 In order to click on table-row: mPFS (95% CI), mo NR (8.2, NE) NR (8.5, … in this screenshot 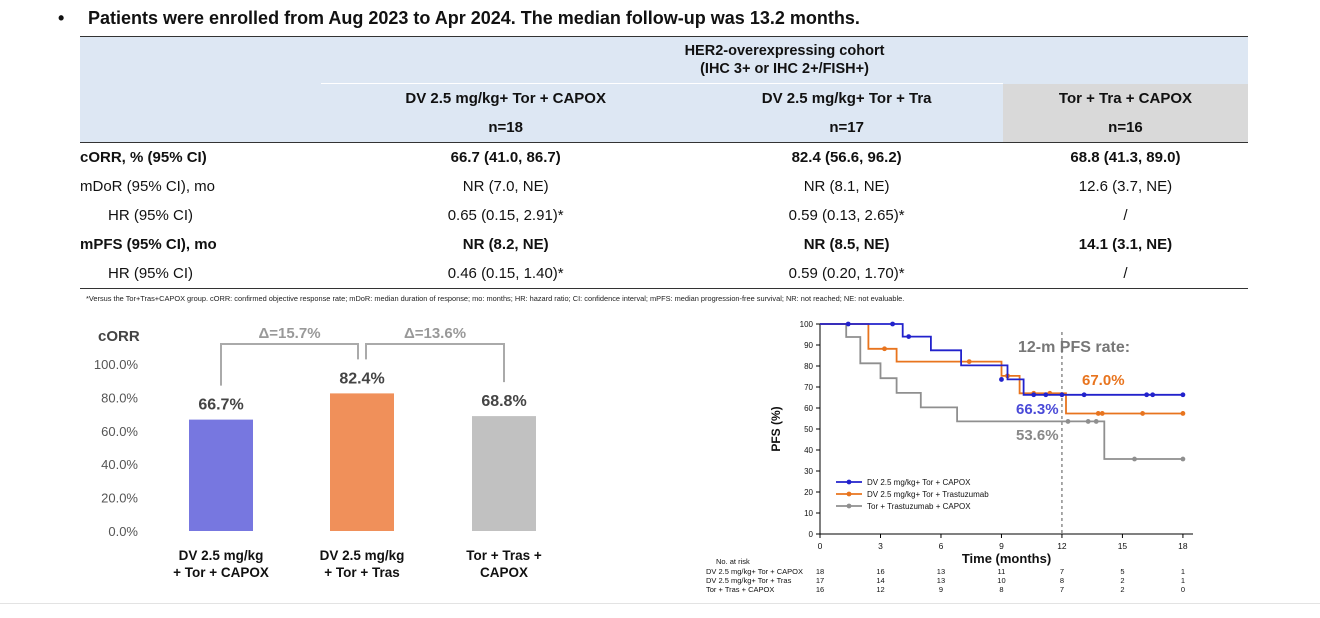, I will do `click(664, 244)`.